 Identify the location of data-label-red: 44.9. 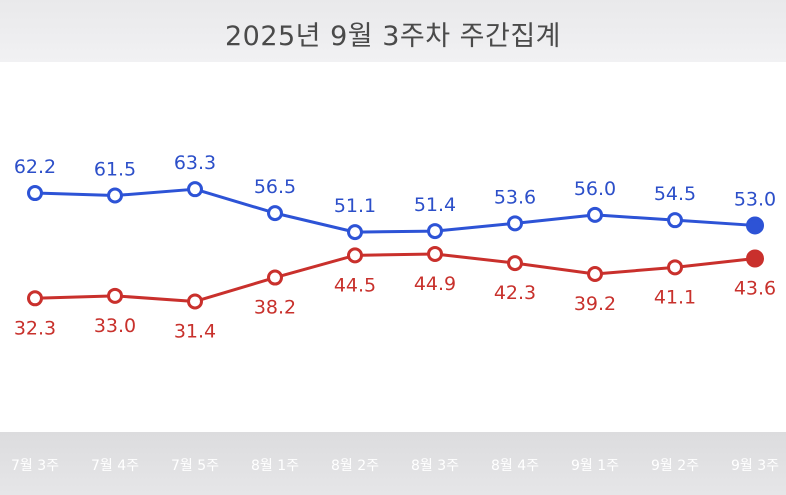
(435, 284).